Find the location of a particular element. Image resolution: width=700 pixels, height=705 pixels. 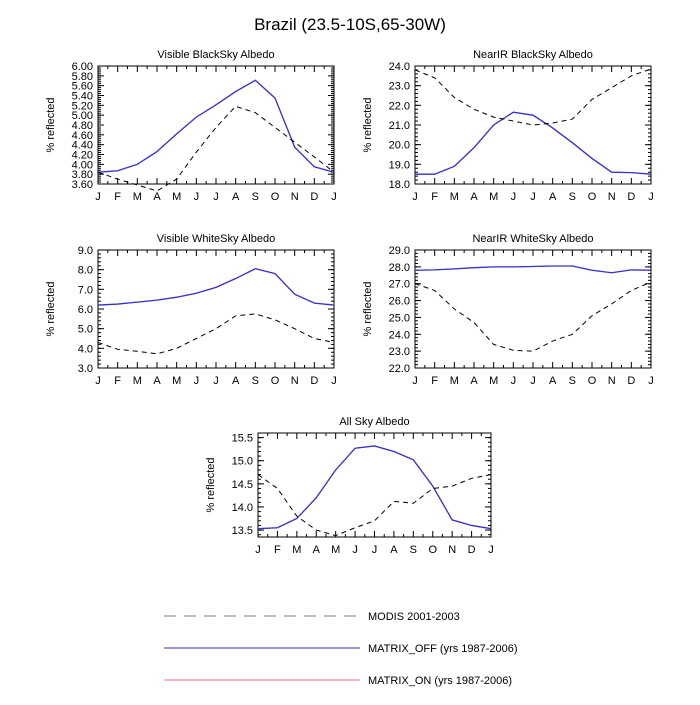

legend-label-modis: MODIS 2001-2003 is located at coordinates (414, 617).